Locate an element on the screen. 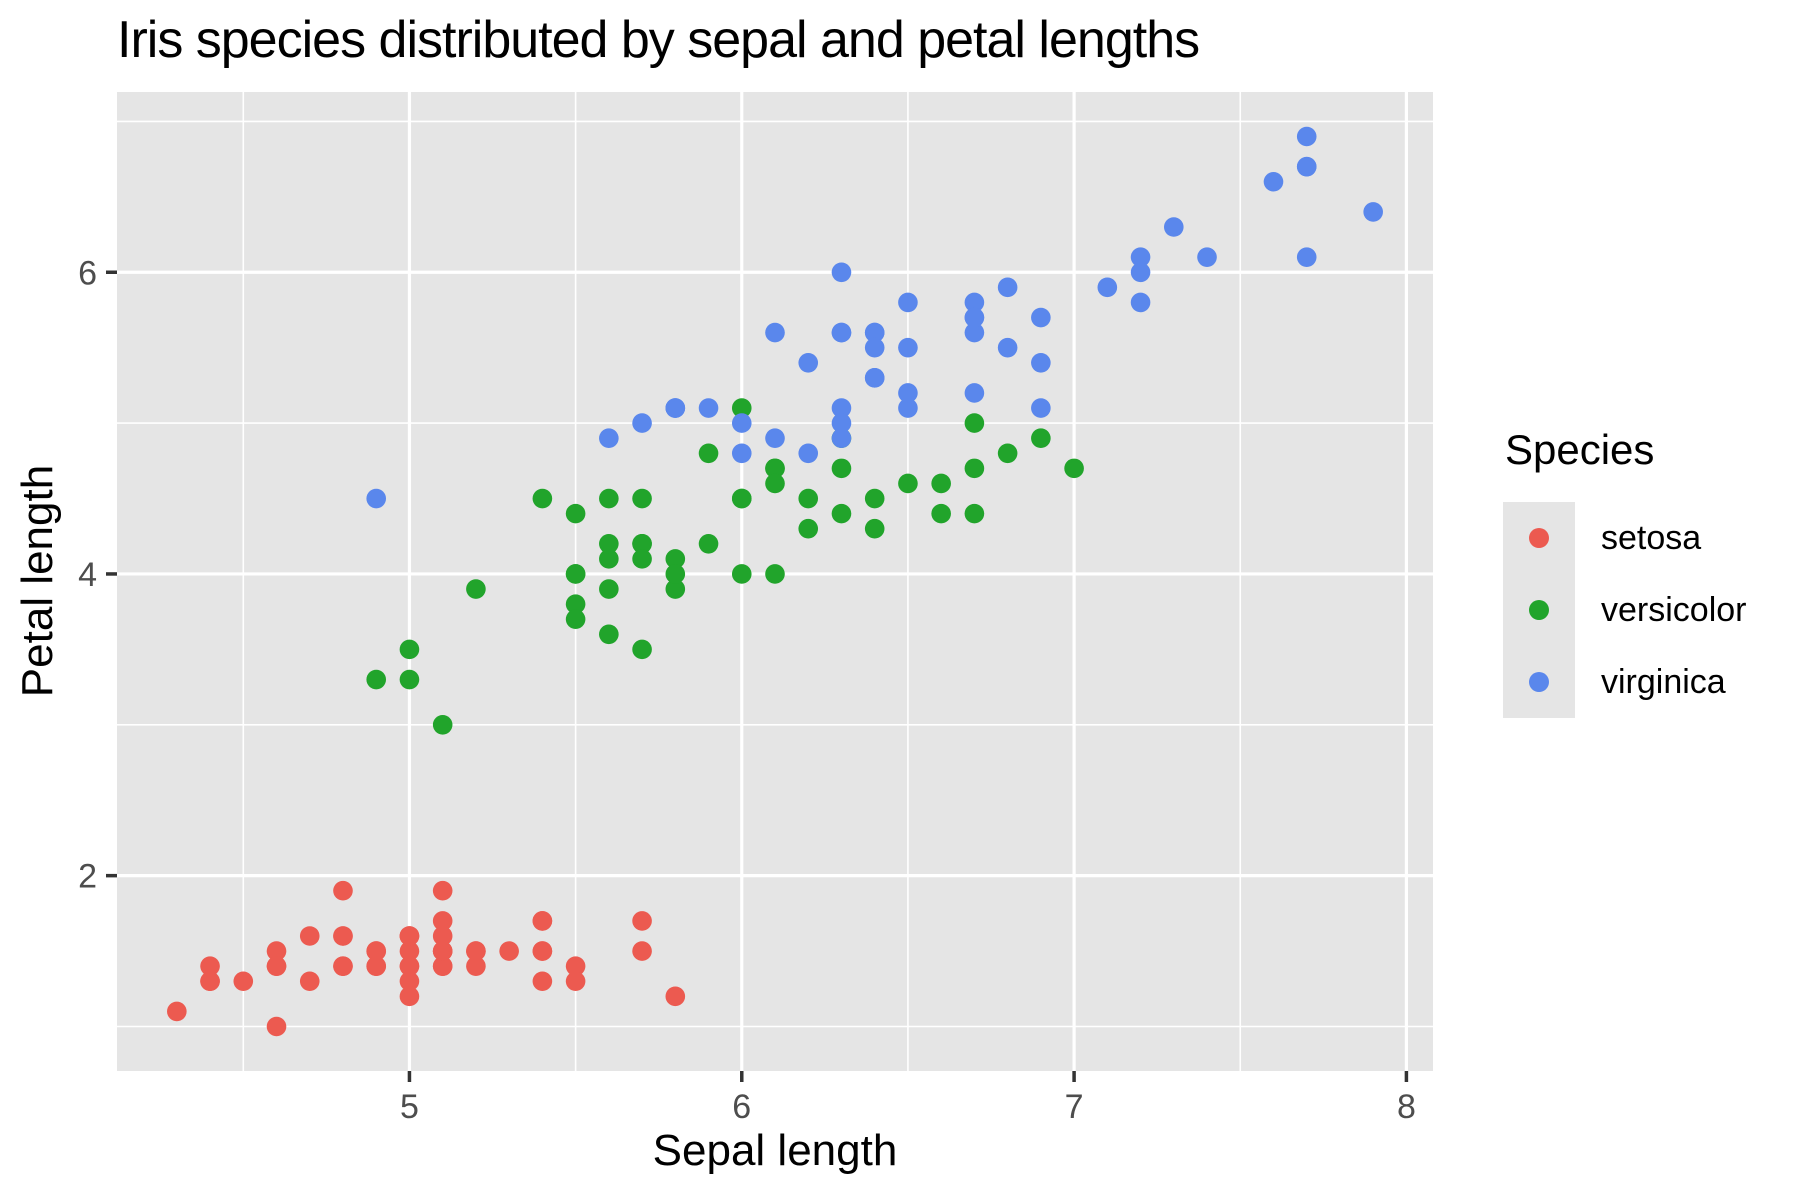  y-tick-label: 2 is located at coordinates (87, 877).